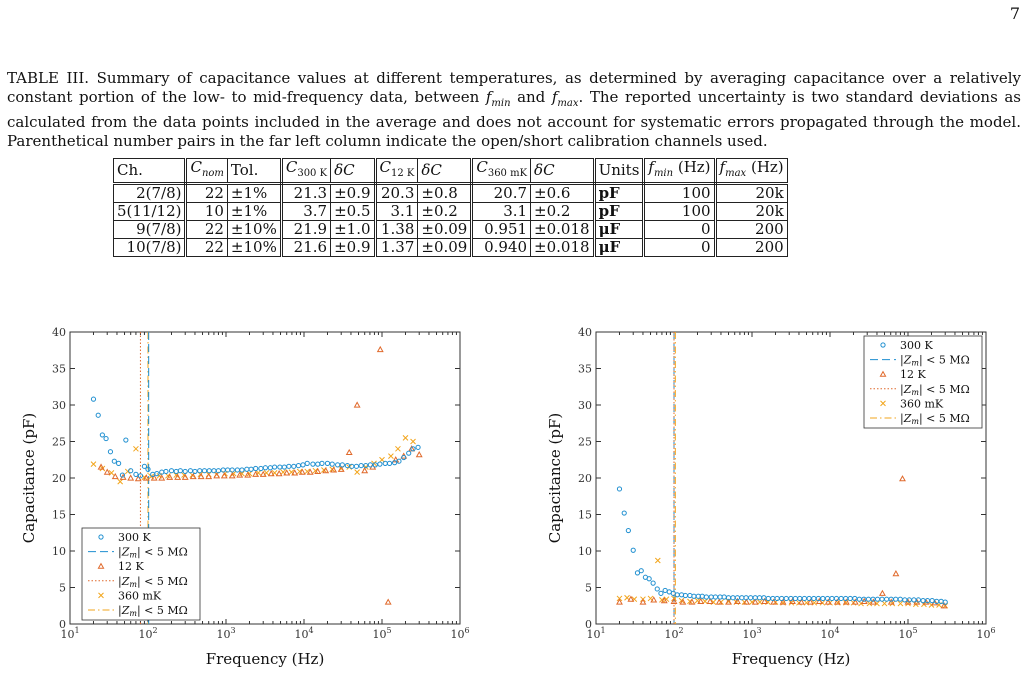 The width and height of the screenshot is (1028, 674). What do you see at coordinates (254, 171) in the screenshot?
I see `table-header-cell: Tol.` at bounding box center [254, 171].